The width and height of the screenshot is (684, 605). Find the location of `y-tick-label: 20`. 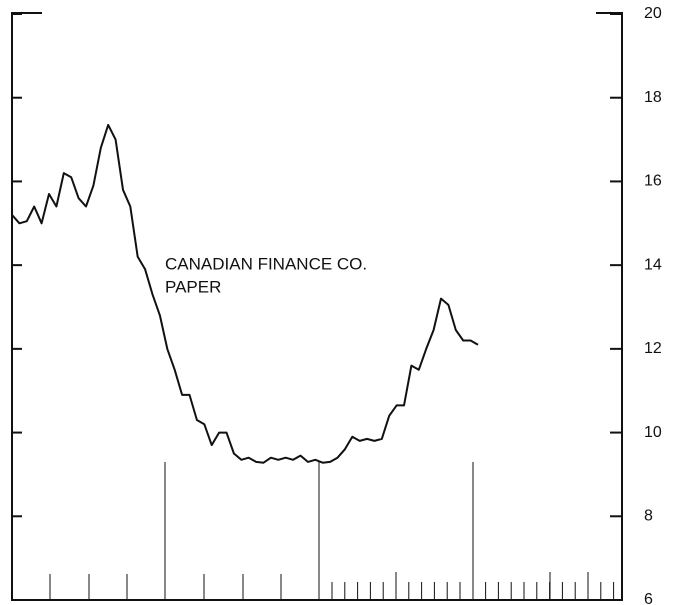

y-tick-label: 20 is located at coordinates (653, 13).